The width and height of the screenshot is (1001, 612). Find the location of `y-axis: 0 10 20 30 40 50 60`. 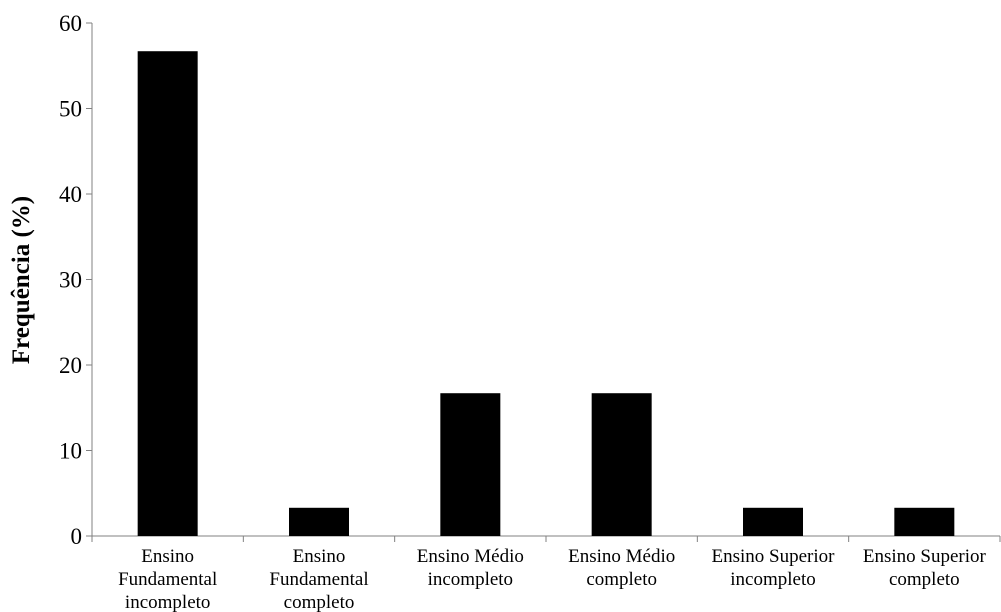

y-axis: 0 10 20 30 40 50 60 is located at coordinates (76, 280).